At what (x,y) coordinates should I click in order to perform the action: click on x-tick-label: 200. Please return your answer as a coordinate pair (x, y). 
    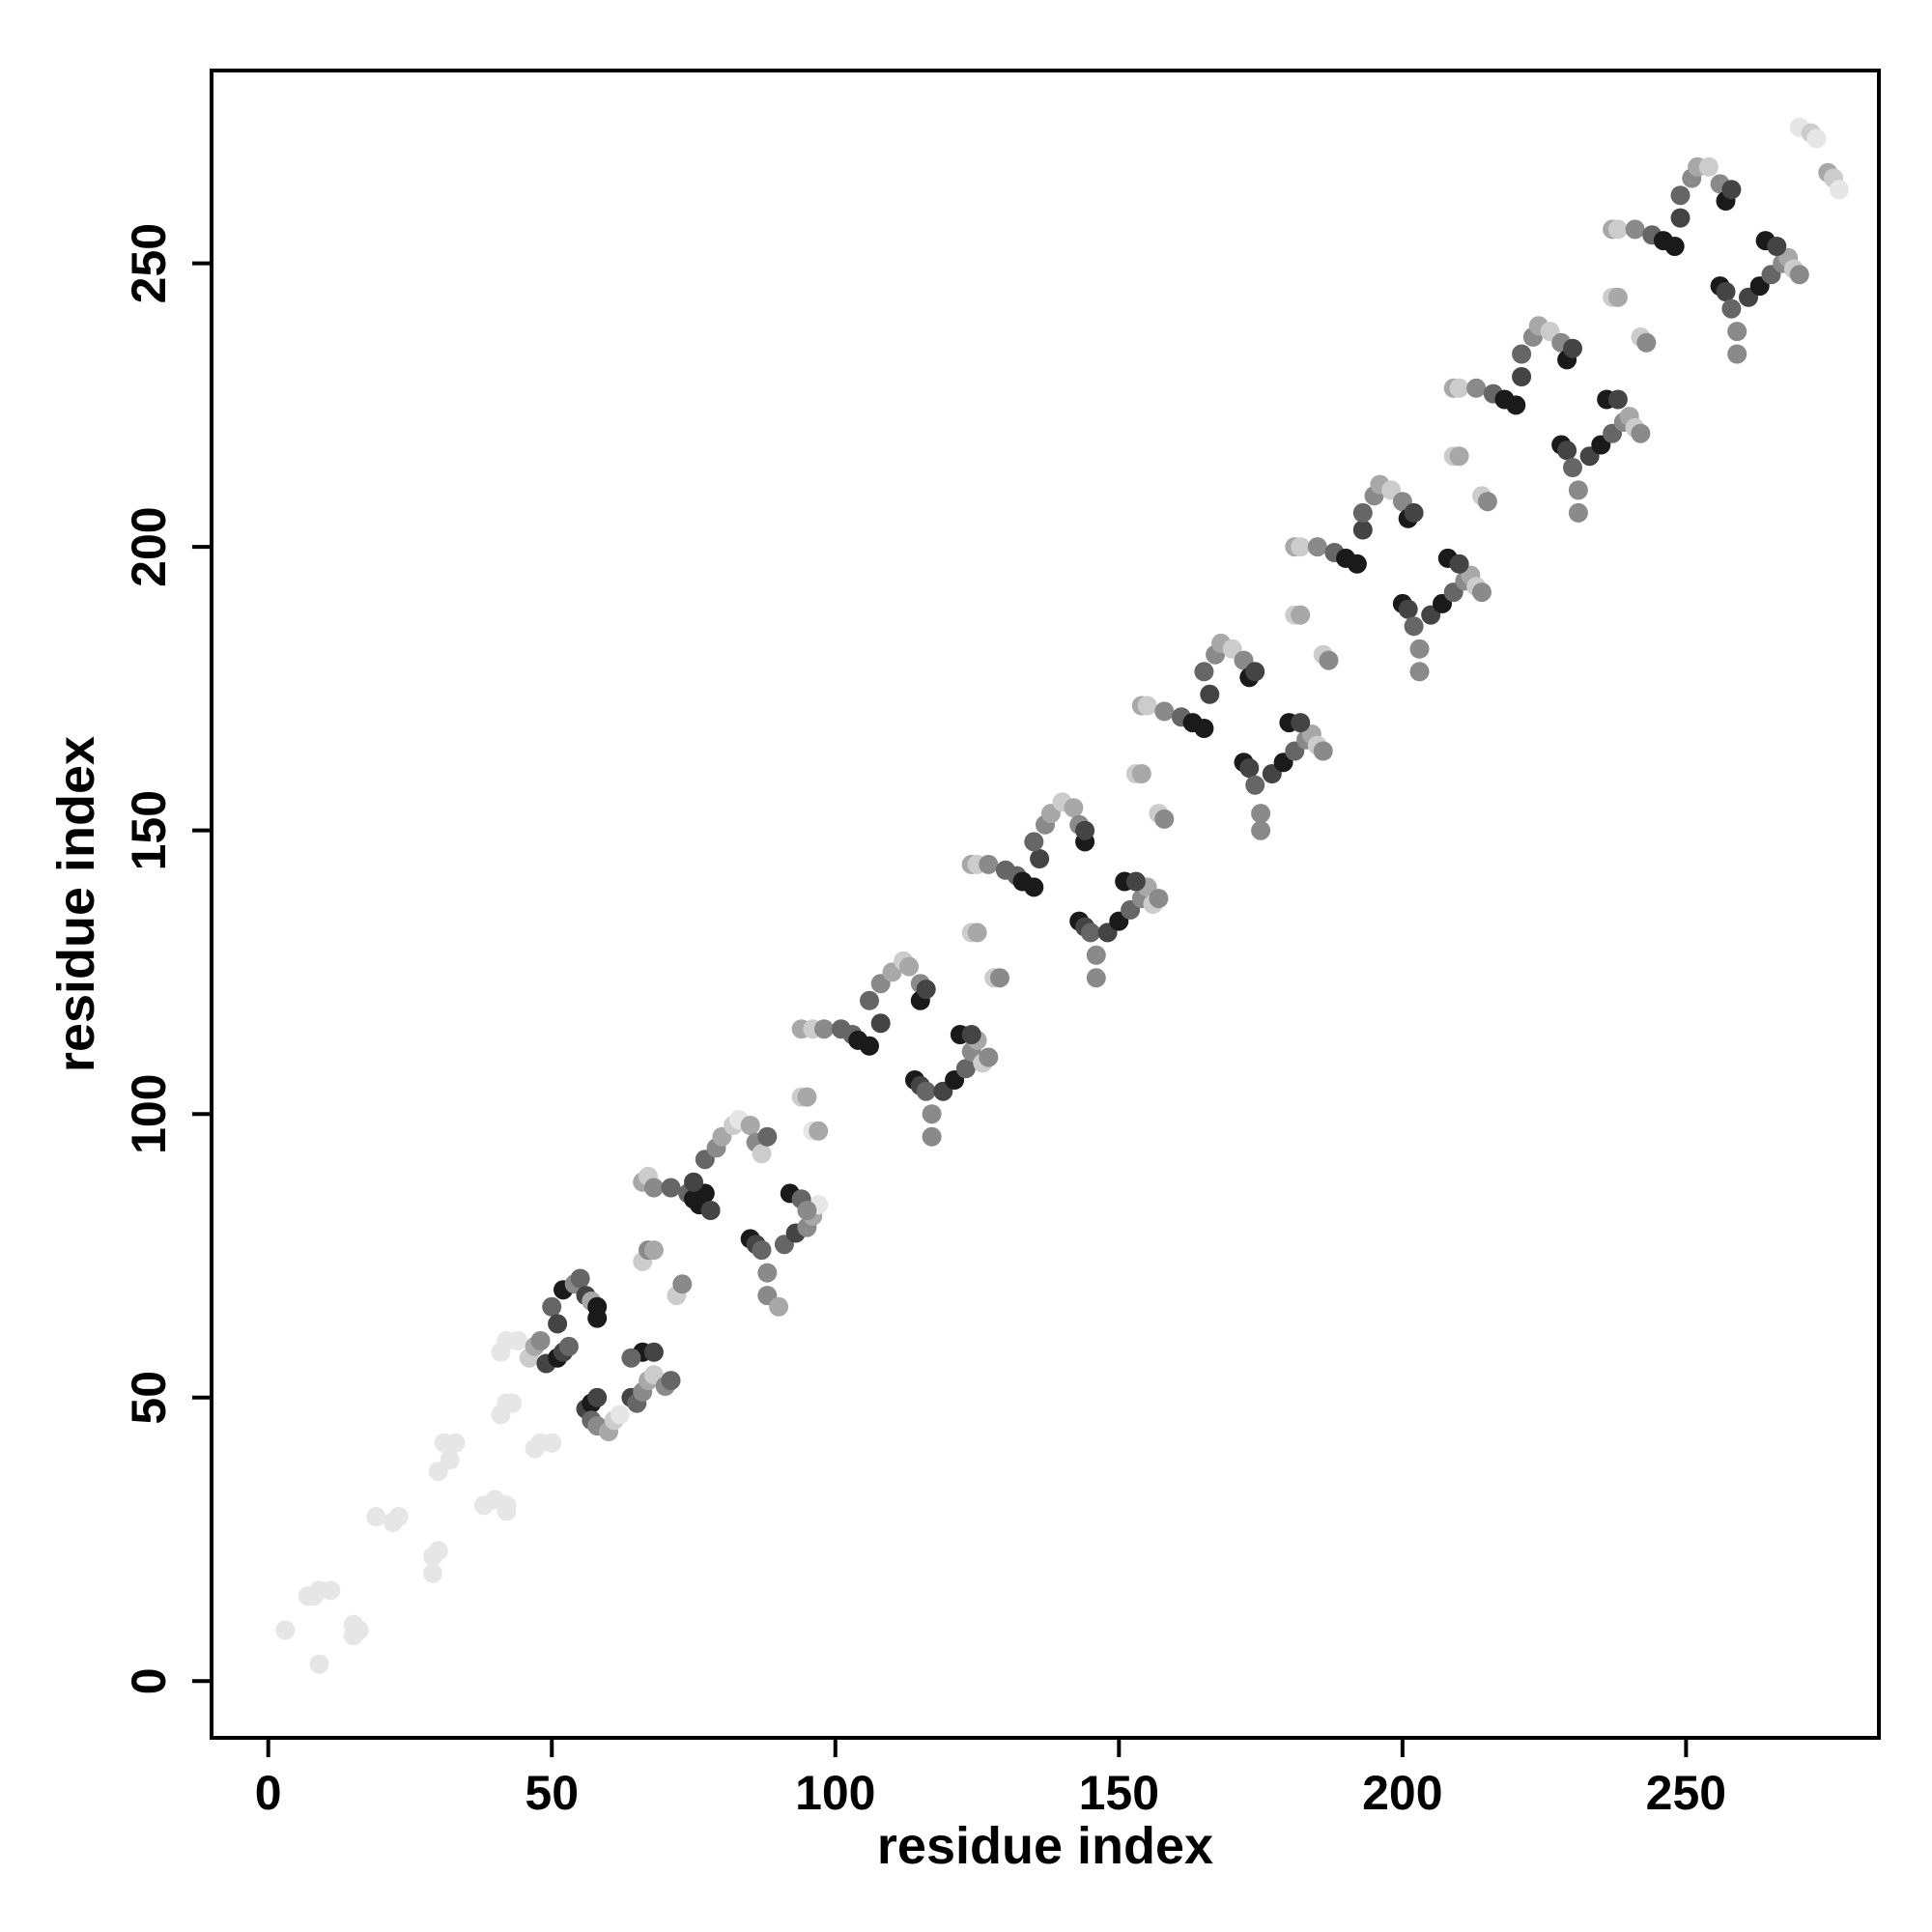
    Looking at the image, I should click on (1402, 1793).